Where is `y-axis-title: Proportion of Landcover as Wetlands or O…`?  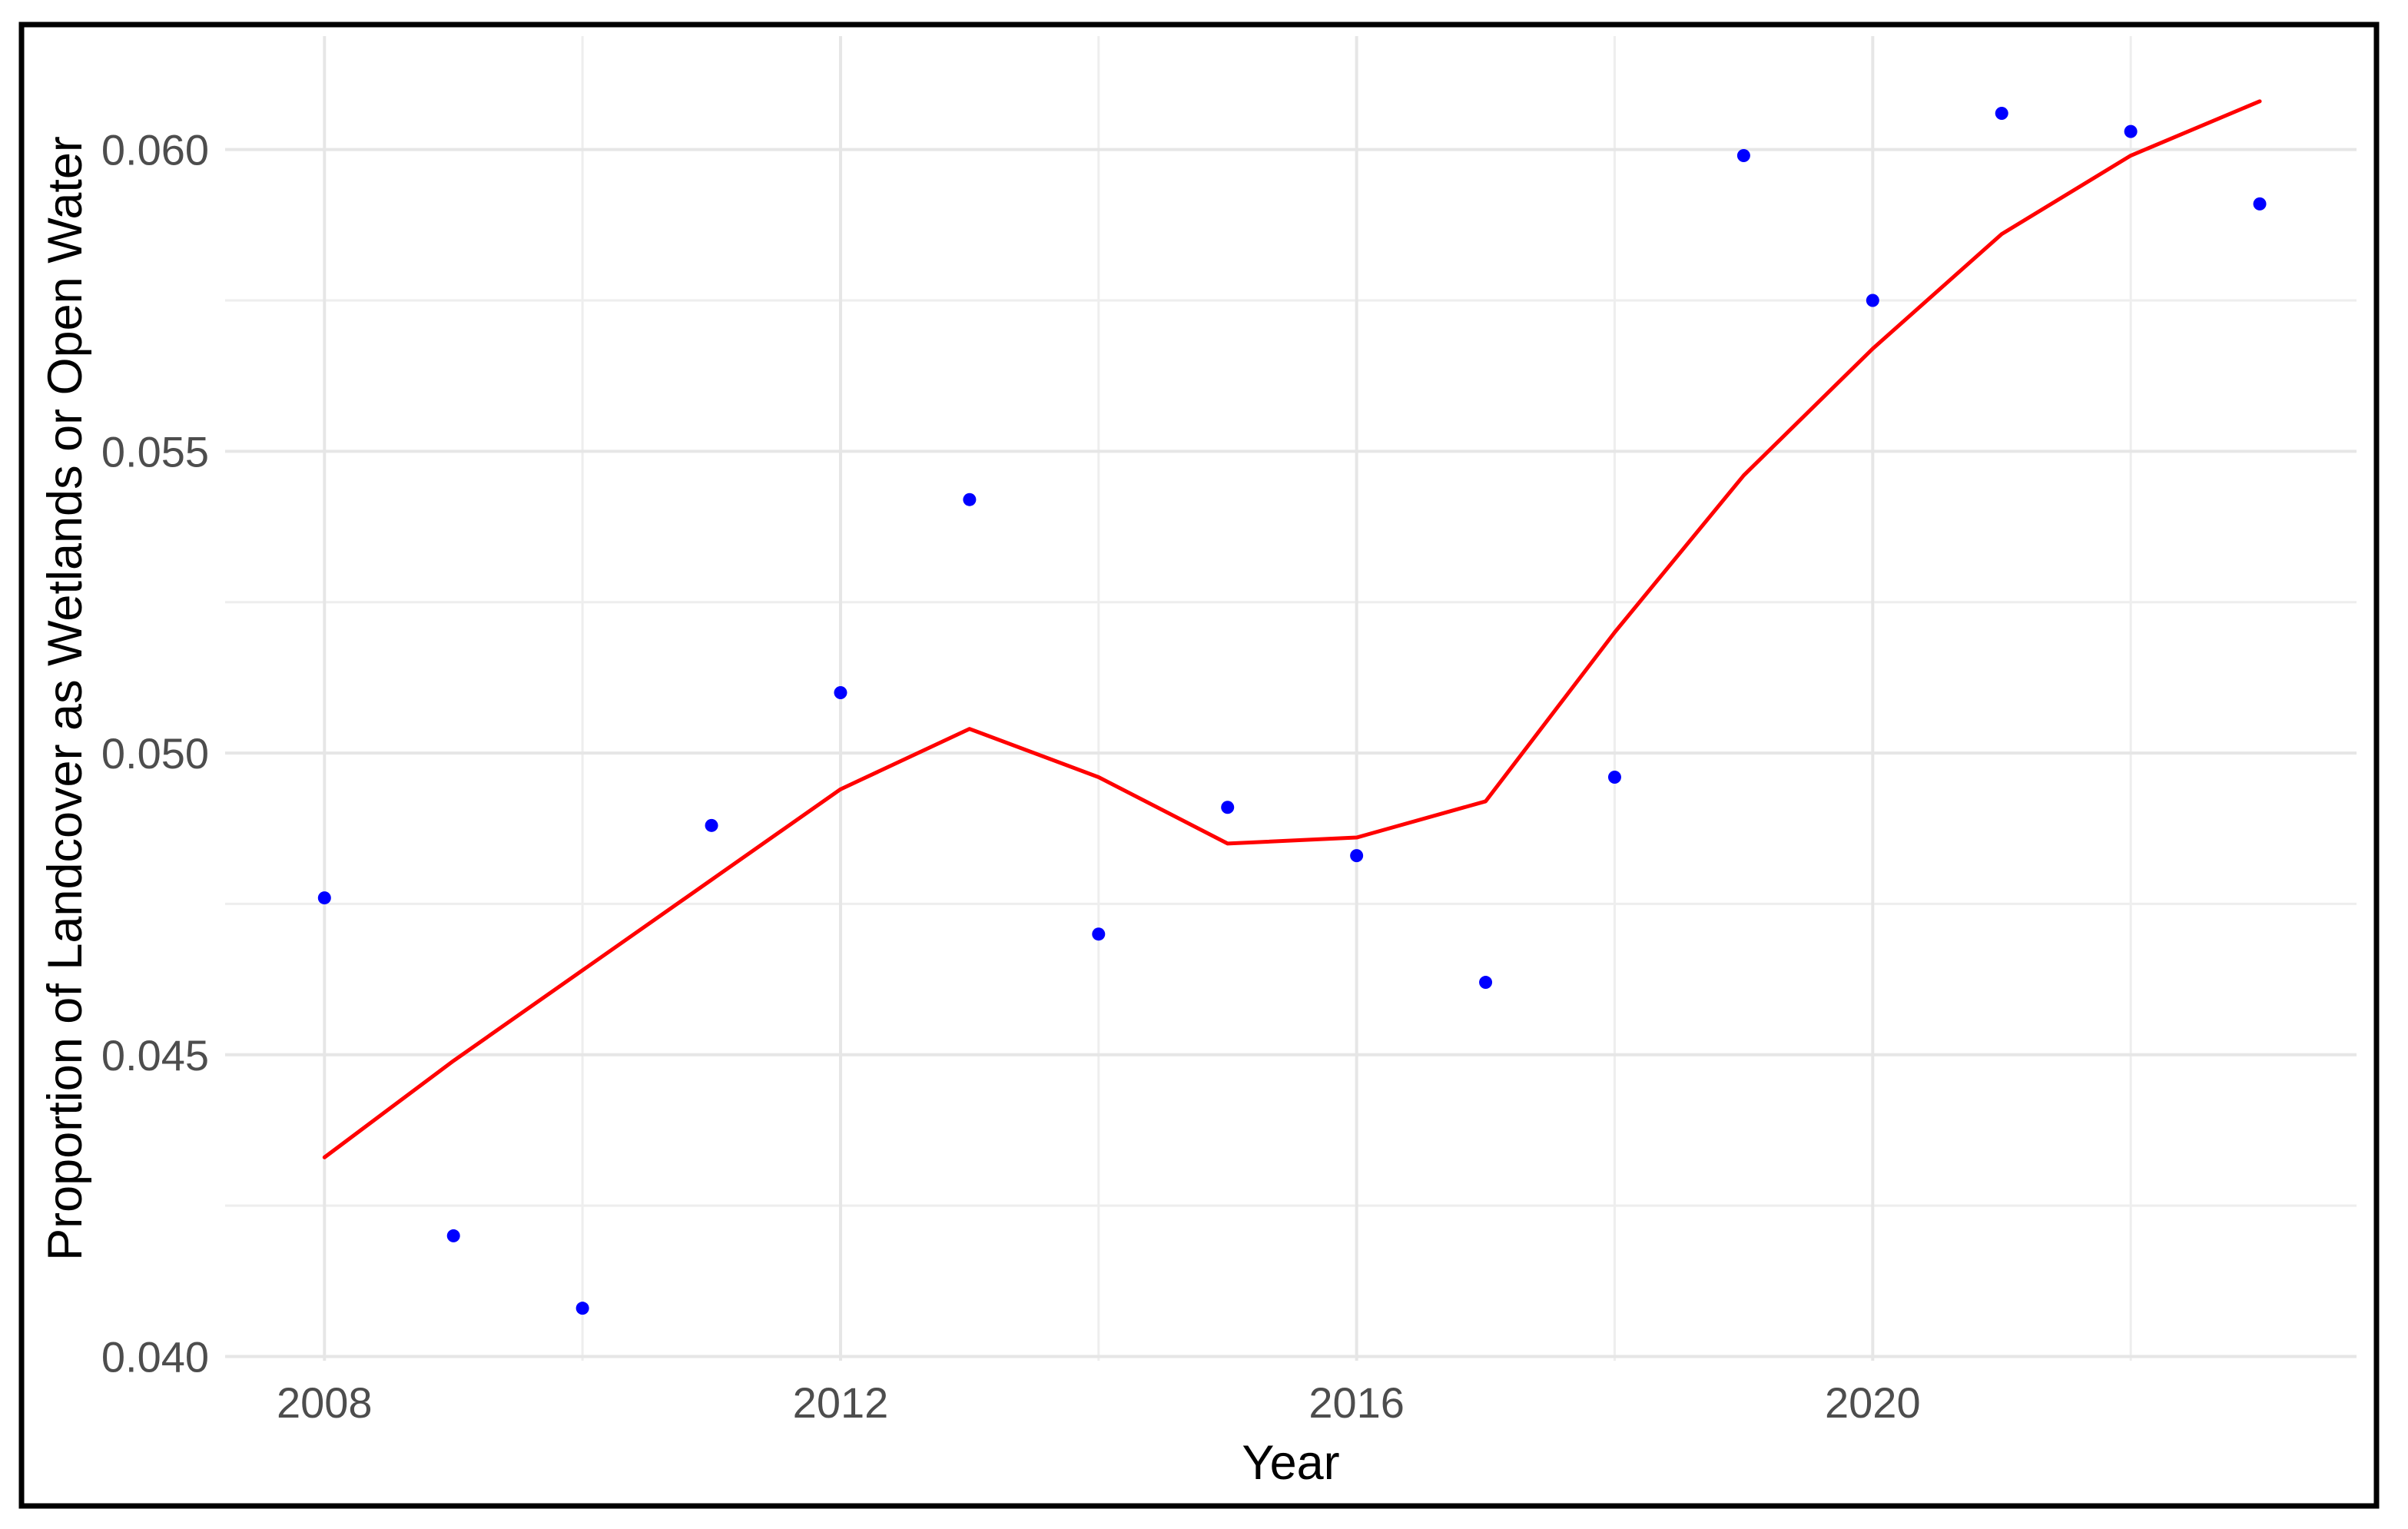 y-axis-title: Proportion of Landcover as Wetlands or O… is located at coordinates (65, 698).